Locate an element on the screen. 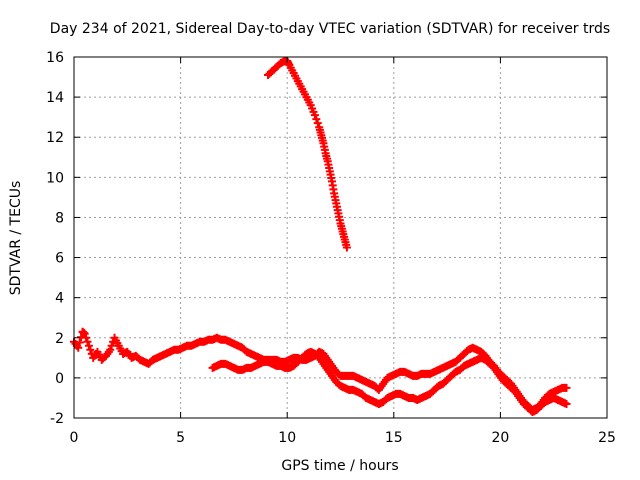 This screenshot has height=480, width=640. y-tick-label: 12 is located at coordinates (55, 138).